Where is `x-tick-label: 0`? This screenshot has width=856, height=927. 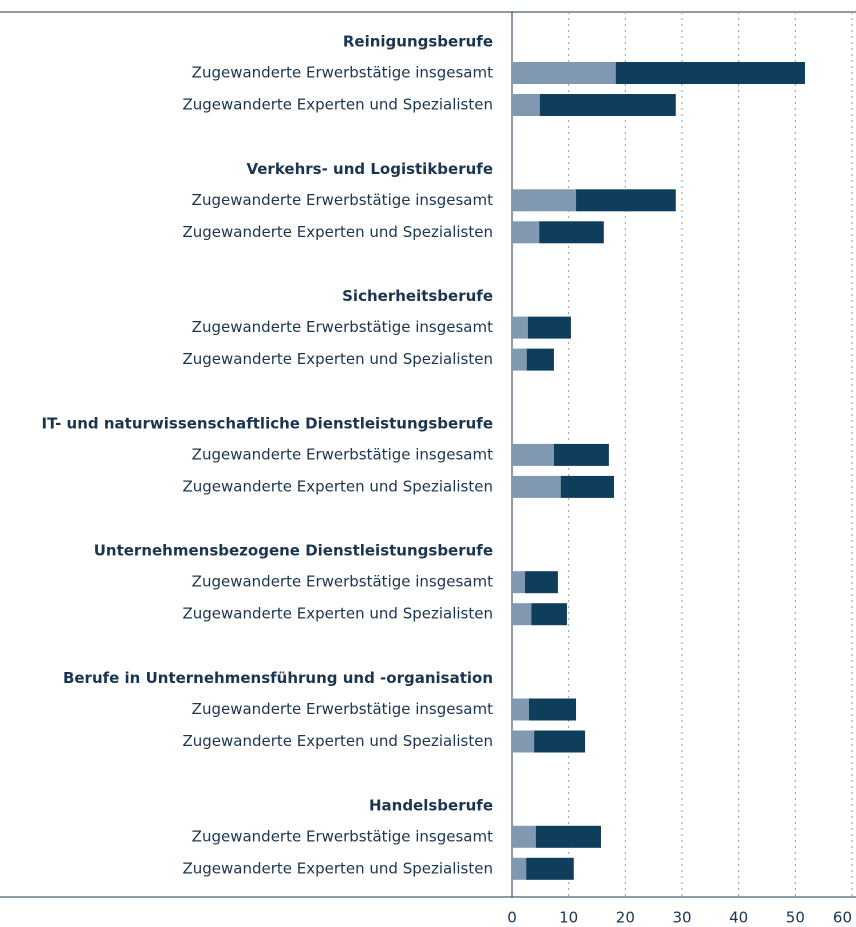
x-tick-label: 0 is located at coordinates (512, 918).